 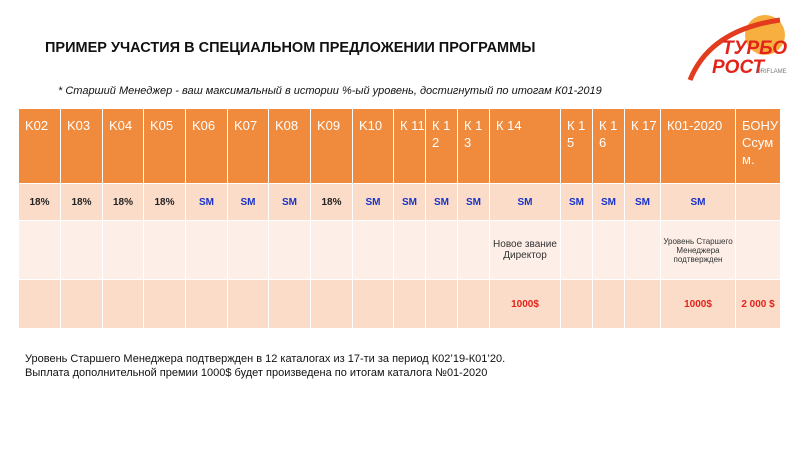 What do you see at coordinates (39, 146) in the screenshot?
I see `header-cell: K02` at bounding box center [39, 146].